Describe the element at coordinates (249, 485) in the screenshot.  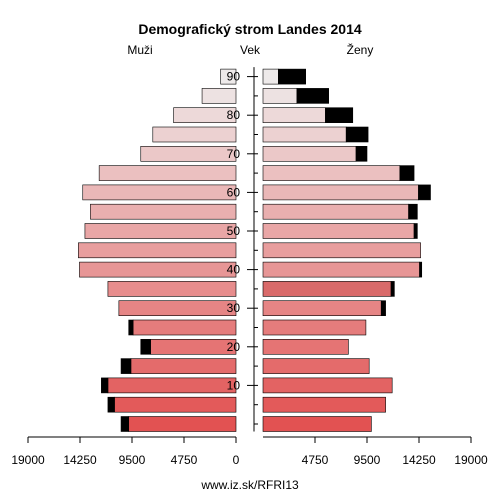
I see `source-label: www.iz.sk/RFRI13` at that location.